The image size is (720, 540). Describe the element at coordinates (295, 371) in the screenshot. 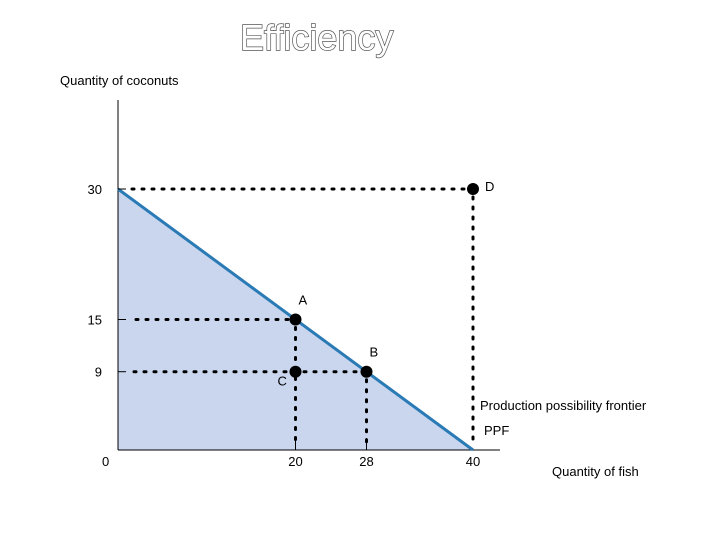

I see `point-c` at that location.